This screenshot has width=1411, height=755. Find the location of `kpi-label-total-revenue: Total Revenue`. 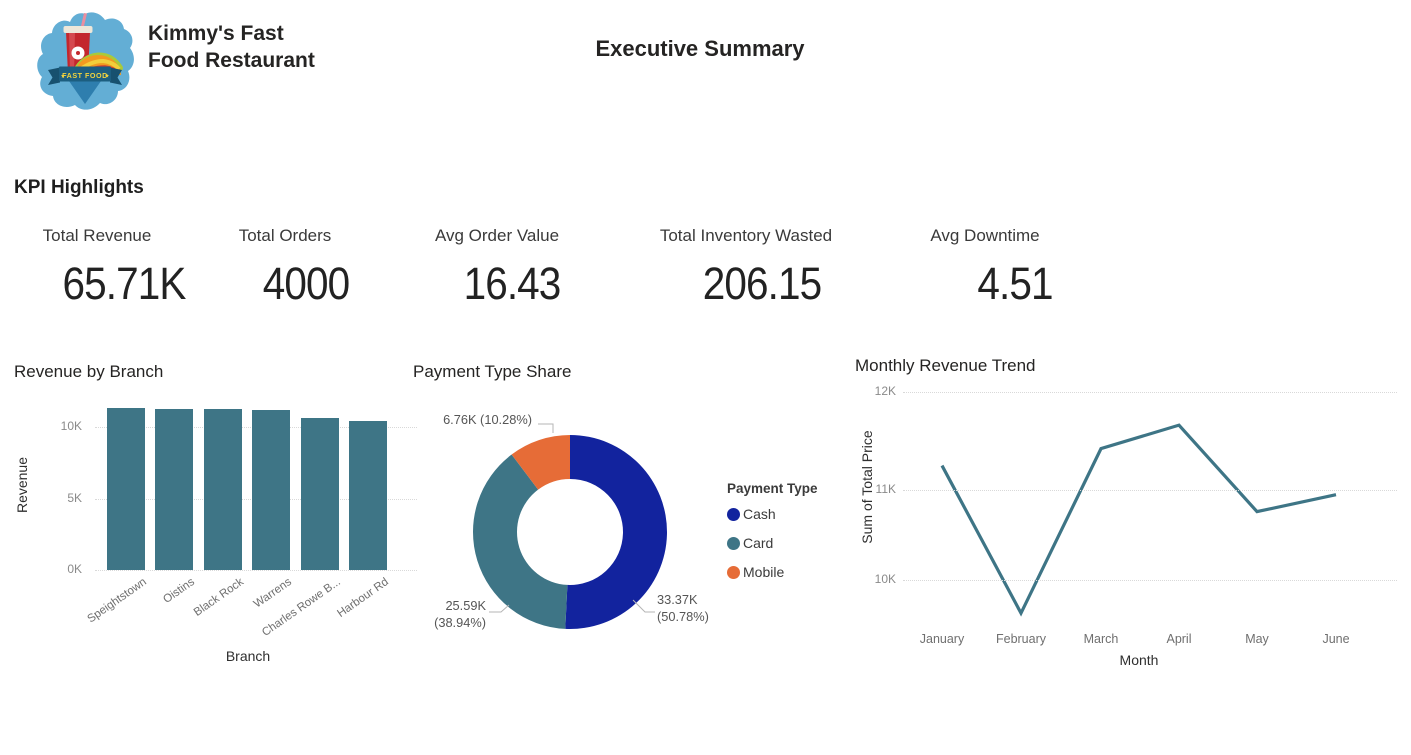

kpi-label-total-revenue: Total Revenue is located at coordinates (97, 235).